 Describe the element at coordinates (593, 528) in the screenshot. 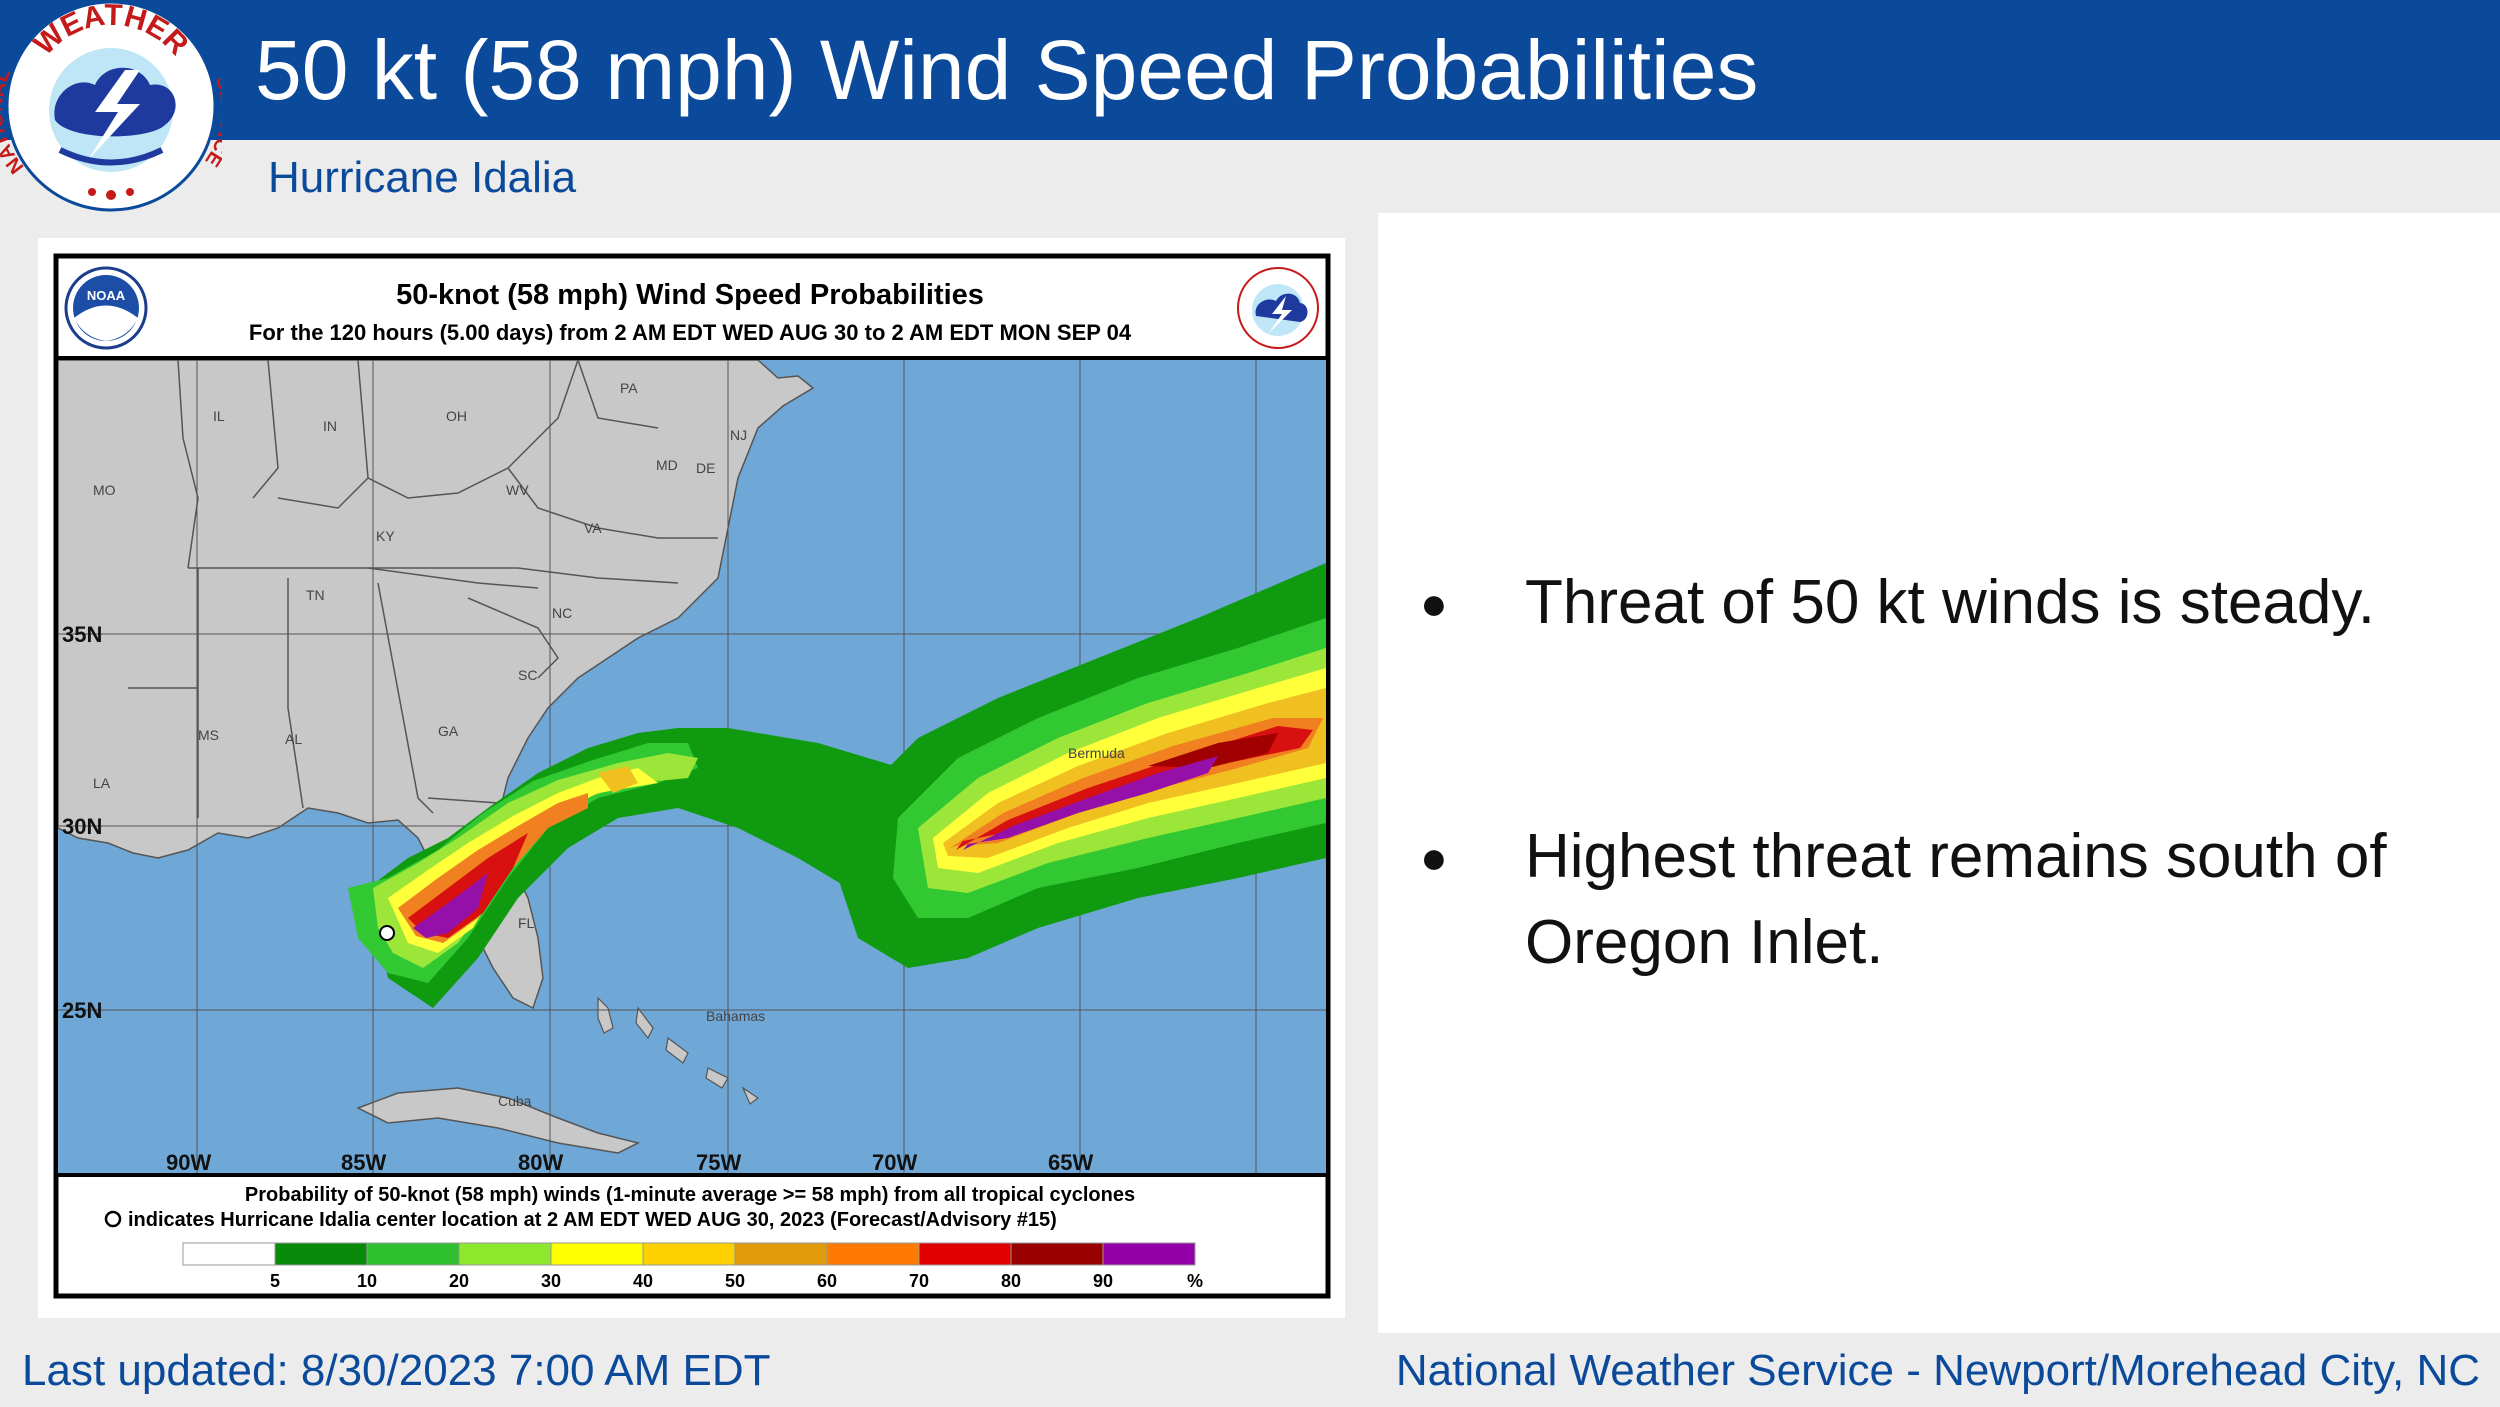

I see `state-label-va: VA` at that location.